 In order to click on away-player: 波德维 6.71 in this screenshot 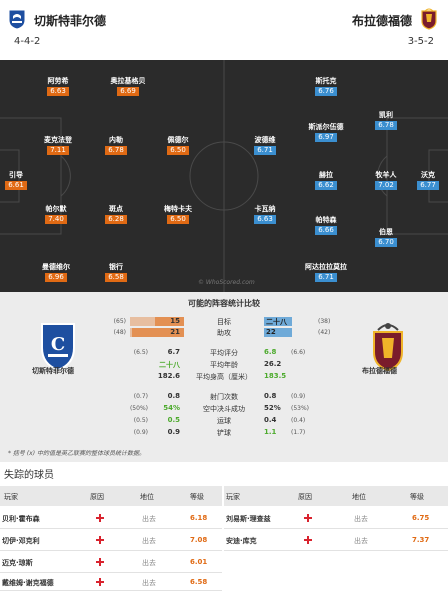, I will do `click(265, 145)`.